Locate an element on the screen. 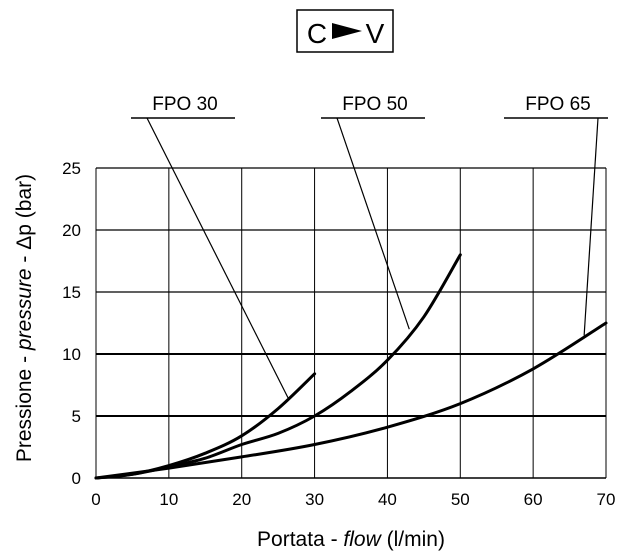 Image resolution: width=627 pixels, height=553 pixels. series-label-1: FPO 50 is located at coordinates (374, 104).